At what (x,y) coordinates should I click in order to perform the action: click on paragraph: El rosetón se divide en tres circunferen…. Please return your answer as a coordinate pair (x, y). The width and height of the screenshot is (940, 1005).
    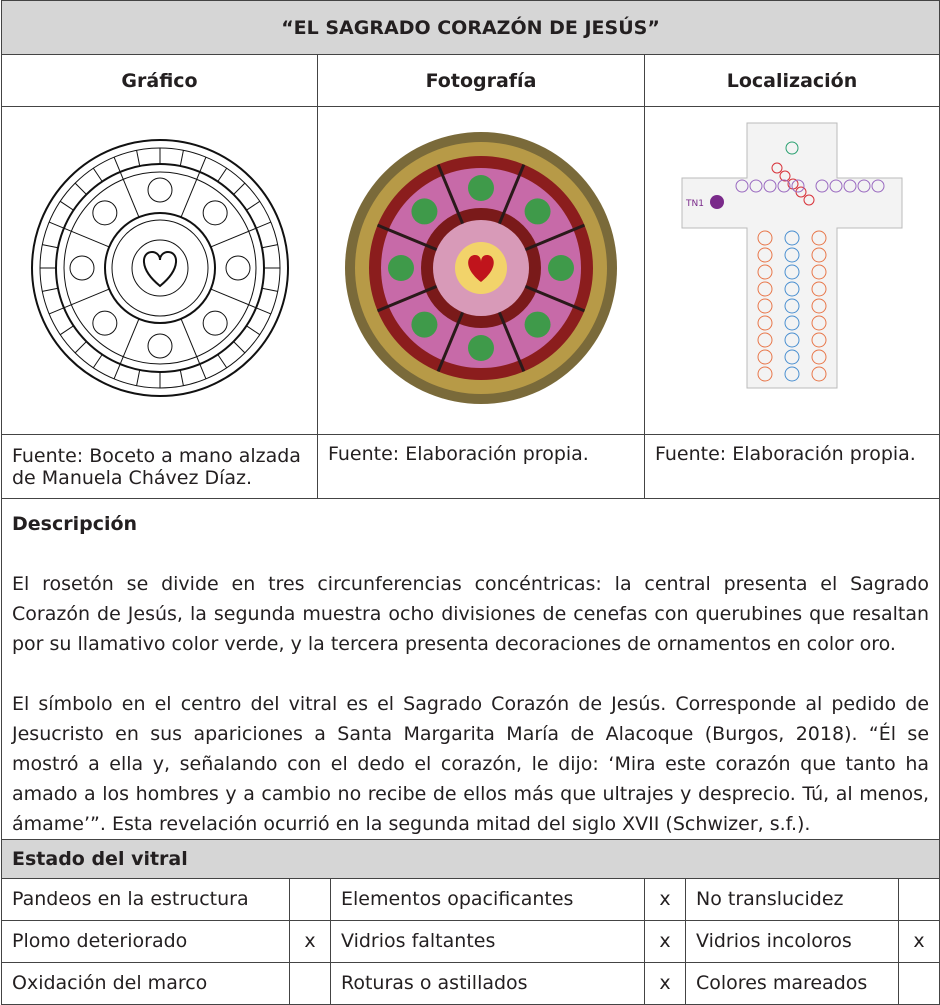
    Looking at the image, I should click on (471, 614).